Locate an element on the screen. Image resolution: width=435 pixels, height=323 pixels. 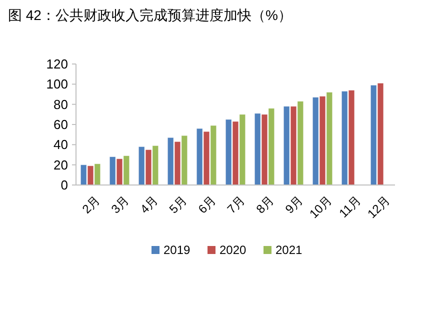
y-tick-label: 120 is located at coordinates (57, 64).